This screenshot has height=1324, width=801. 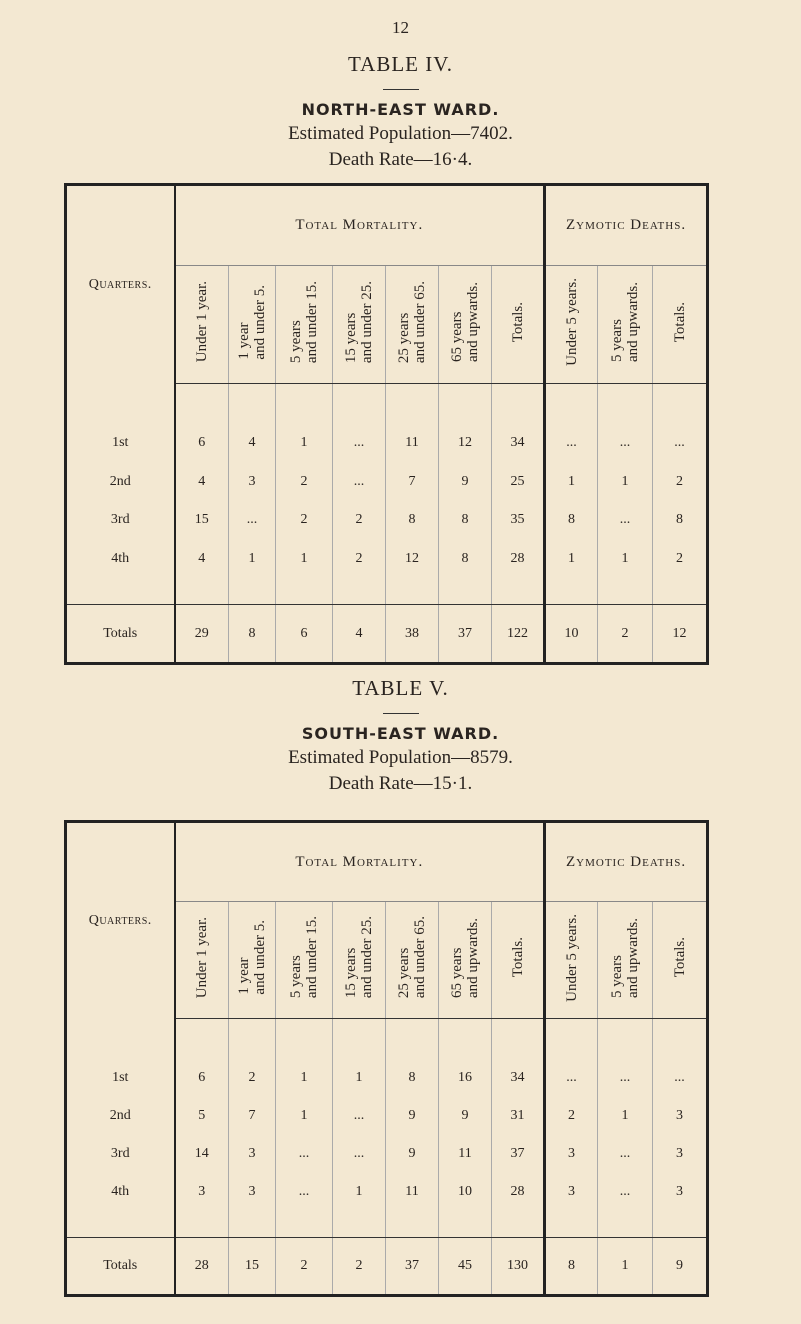 I want to click on table-row: 3rd 15... 2 2 8 8 35 8... 8, so click(x=386, y=520).